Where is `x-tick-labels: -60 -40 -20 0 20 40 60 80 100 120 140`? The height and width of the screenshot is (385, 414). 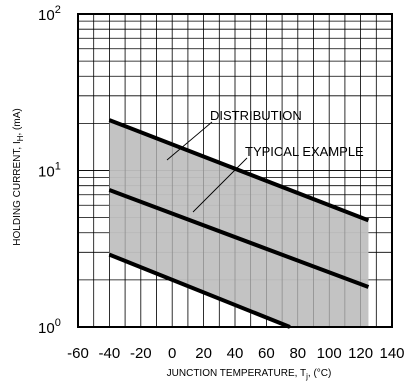
x-tick-labels: -60 -40 -20 0 20 40 60 80 100 120 140 is located at coordinates (235, 353).